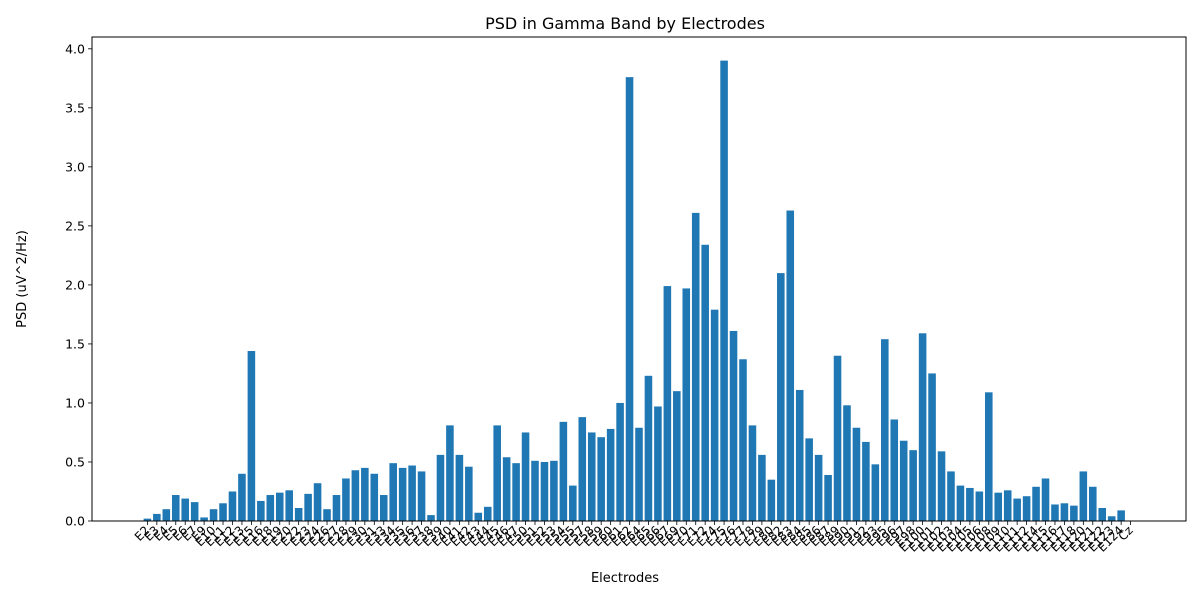  Describe the element at coordinates (686, 404) in the screenshot. I see `bar-E70` at that location.